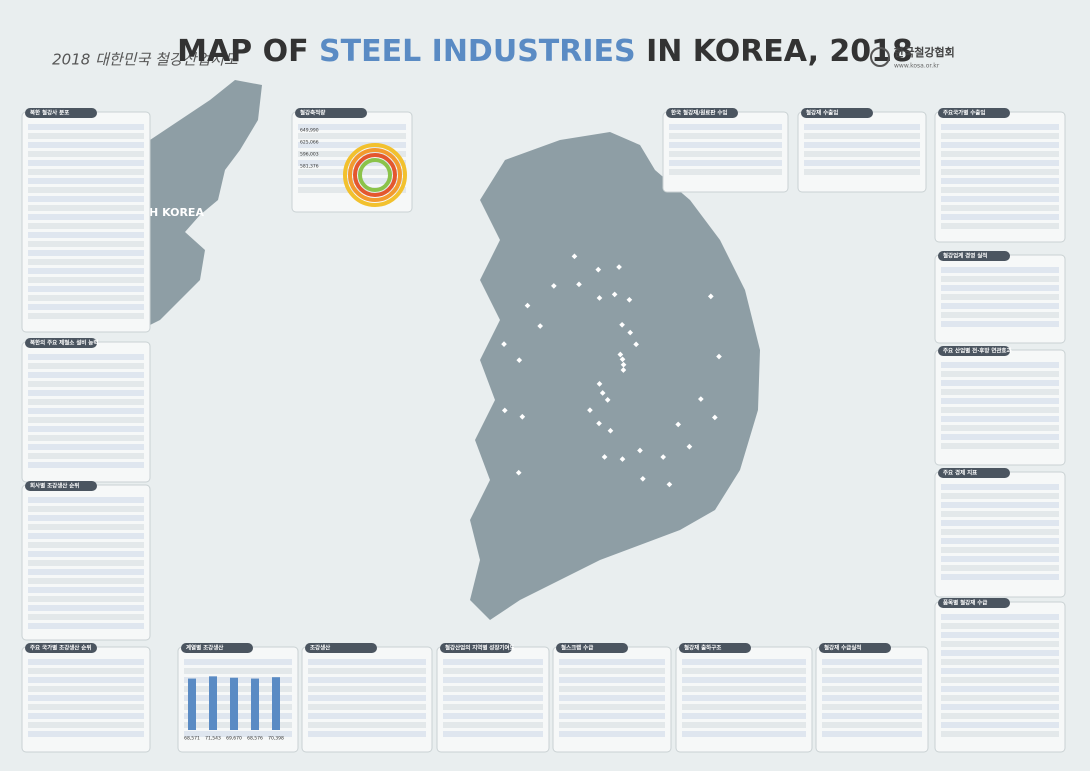 The height and width of the screenshot is (771, 1090). I want to click on stock-ring, so click(375, 175).